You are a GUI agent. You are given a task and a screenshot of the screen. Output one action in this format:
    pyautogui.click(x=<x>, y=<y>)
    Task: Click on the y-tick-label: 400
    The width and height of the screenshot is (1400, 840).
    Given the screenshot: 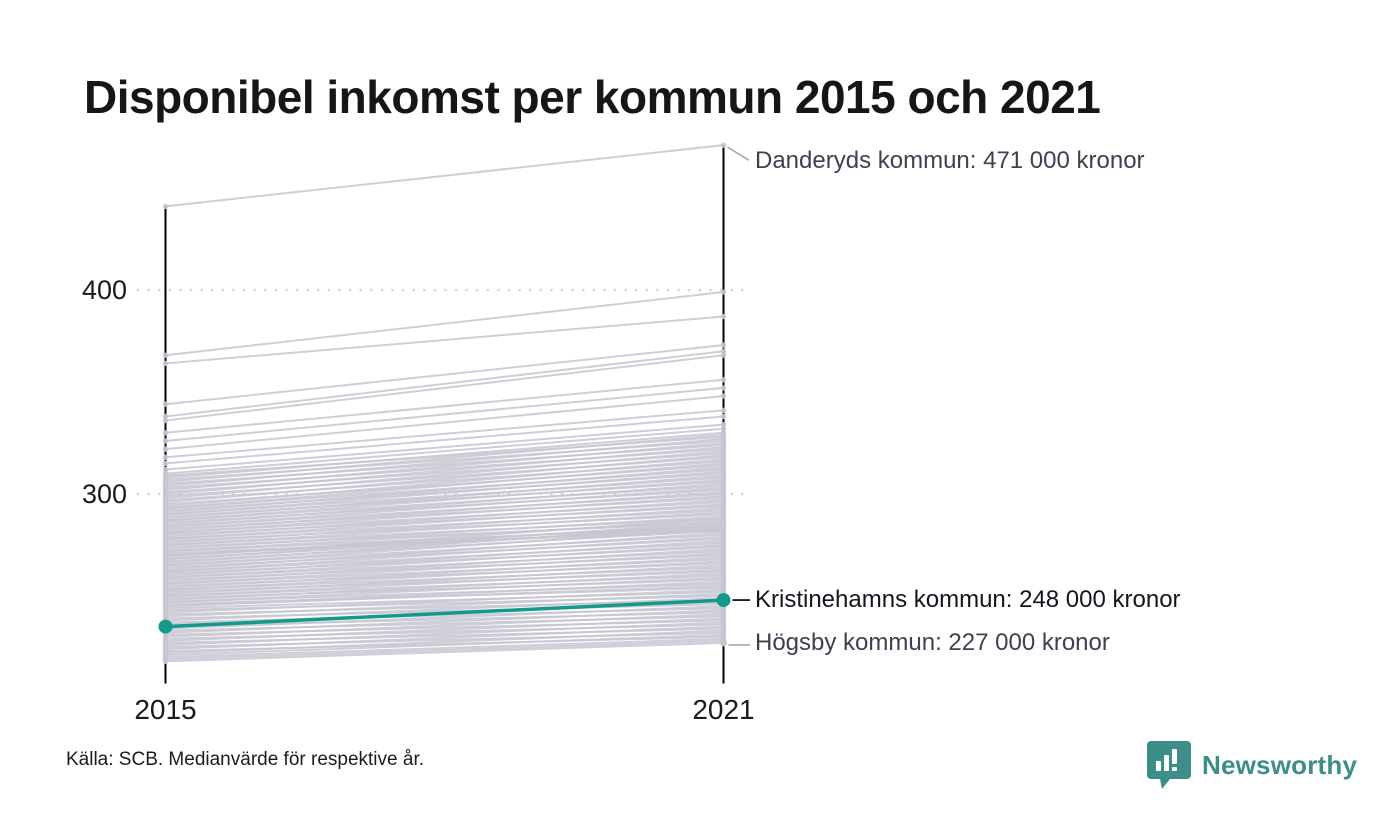 What is the action you would take?
    pyautogui.click(x=104, y=290)
    